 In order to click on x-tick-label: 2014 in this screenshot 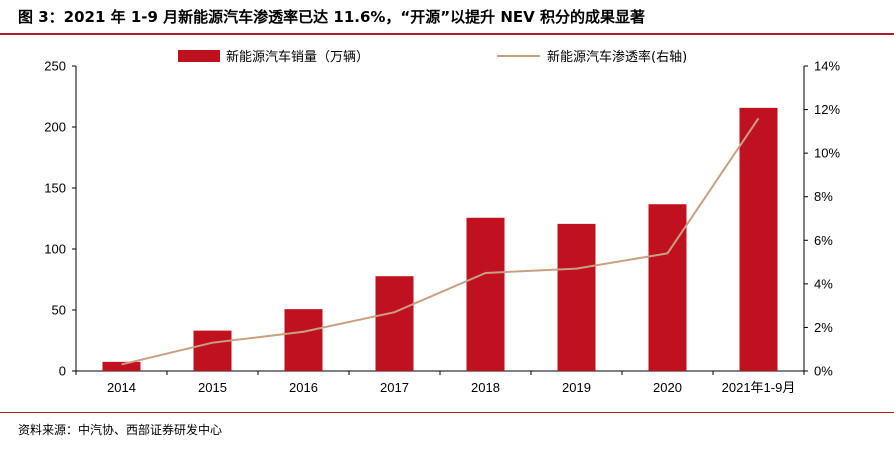, I will do `click(121, 387)`.